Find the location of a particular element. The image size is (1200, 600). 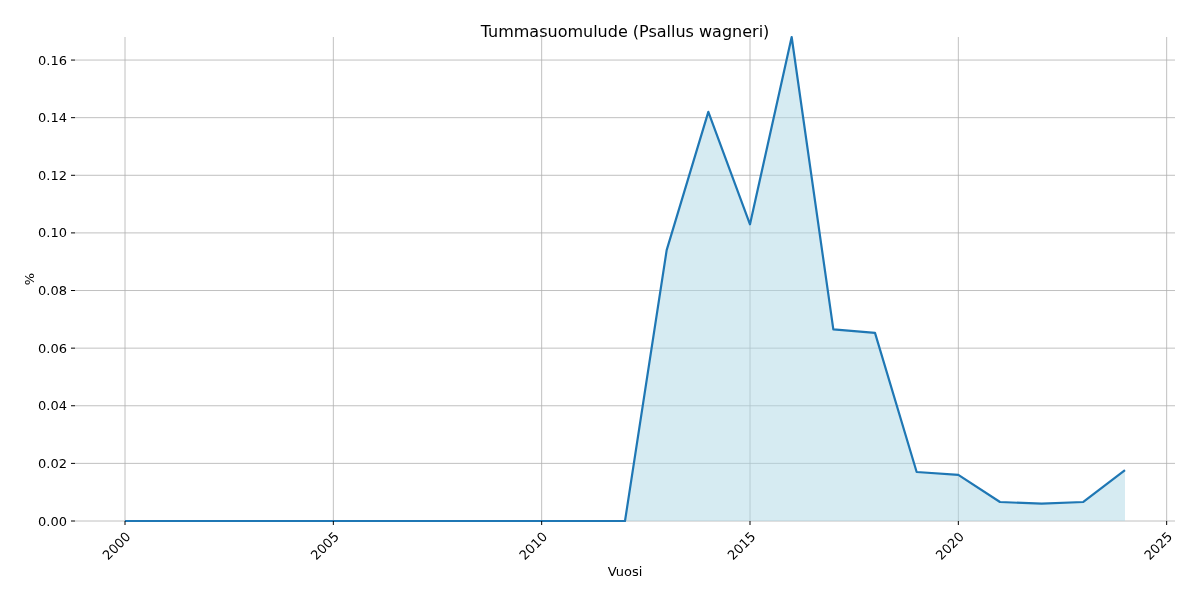

y-tick-label: 0.00 is located at coordinates (52, 521).